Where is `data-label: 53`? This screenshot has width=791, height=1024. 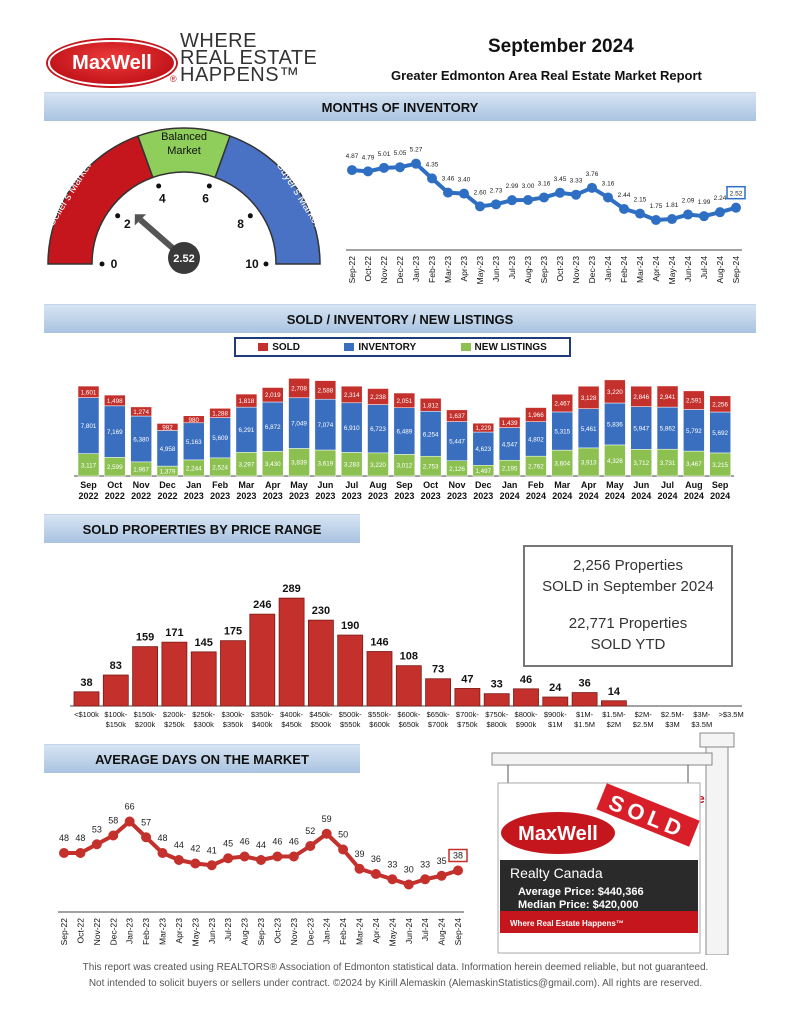
data-label: 53 is located at coordinates (97, 829).